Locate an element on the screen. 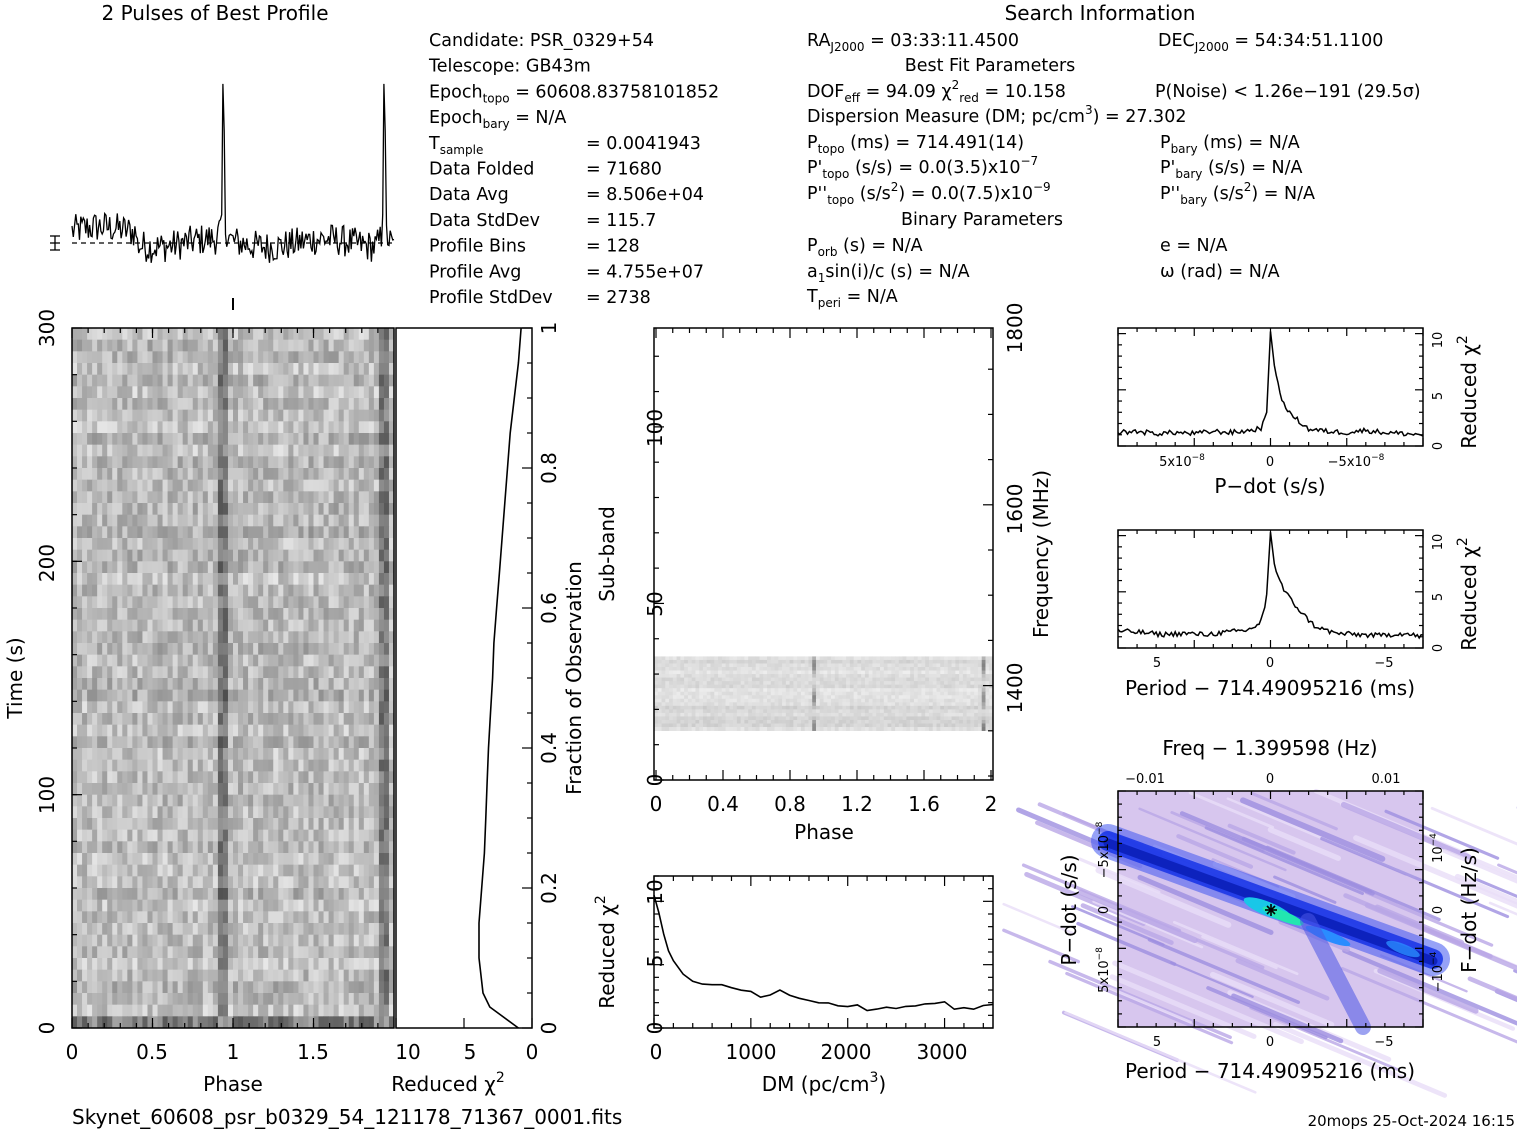 This screenshot has width=1517, height=1133. tp-ytick: 100 is located at coordinates (47, 795).